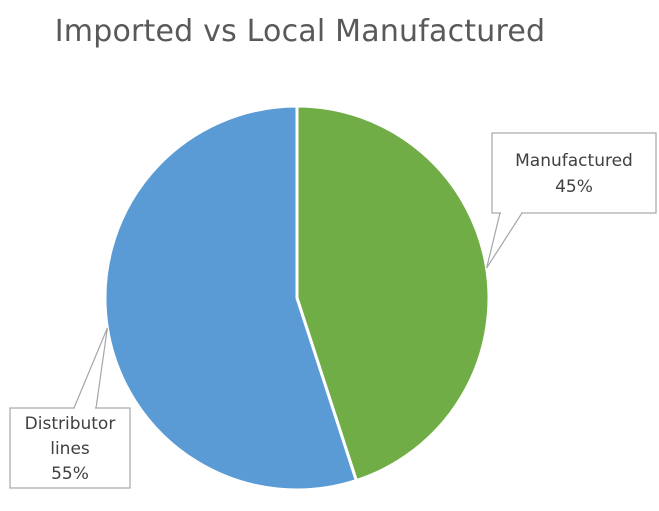  What do you see at coordinates (70, 424) in the screenshot?
I see `data-label-distributor-lines-line-1: Distributor` at bounding box center [70, 424].